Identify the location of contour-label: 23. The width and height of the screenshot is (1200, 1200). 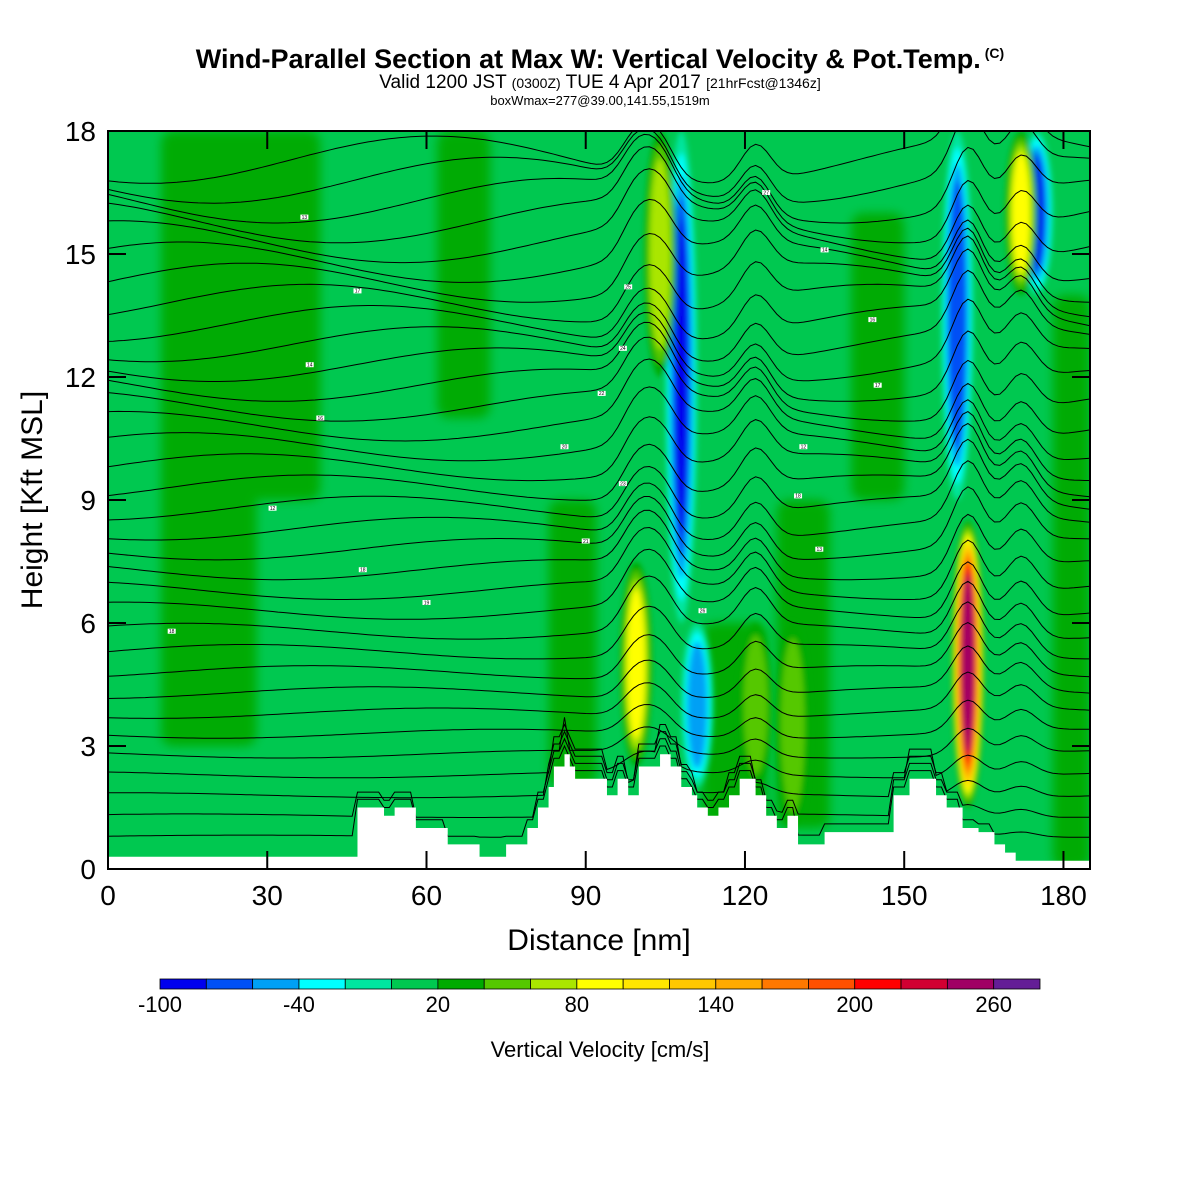
(623, 484).